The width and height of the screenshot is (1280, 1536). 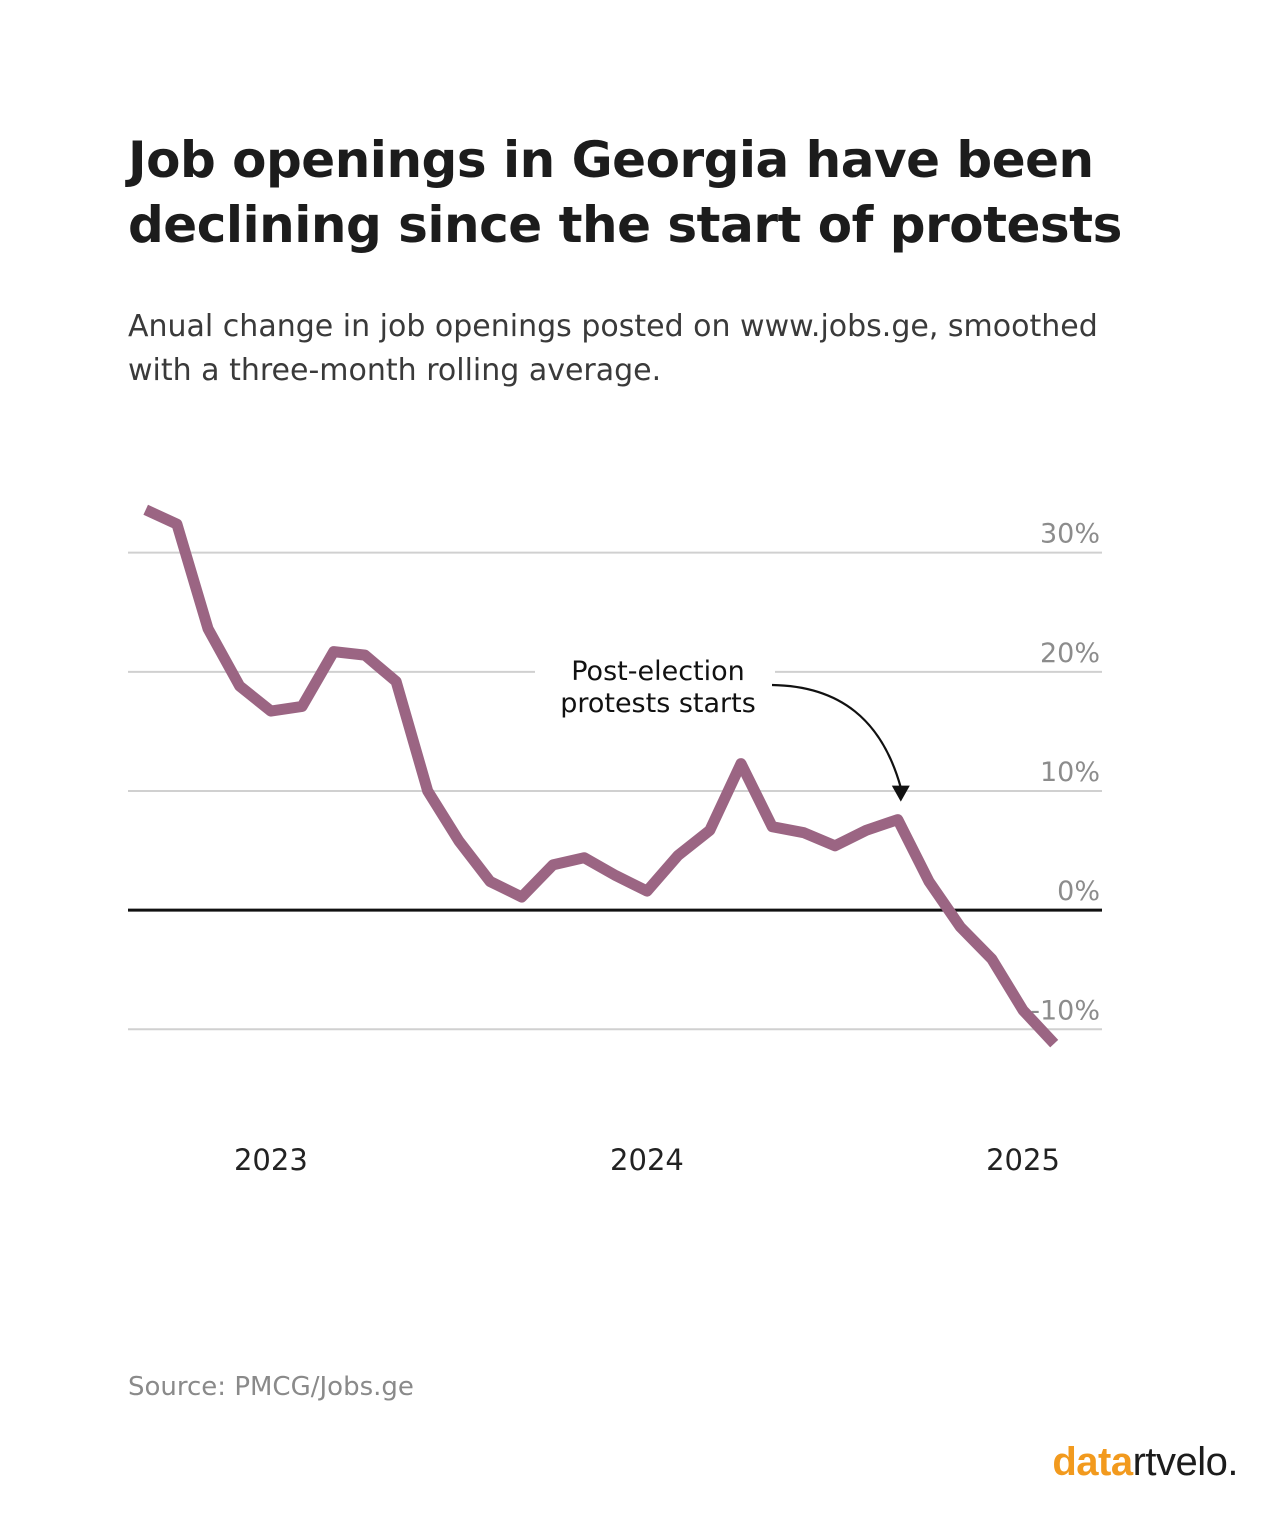 I want to click on annotation-arrow, so click(x=836, y=735).